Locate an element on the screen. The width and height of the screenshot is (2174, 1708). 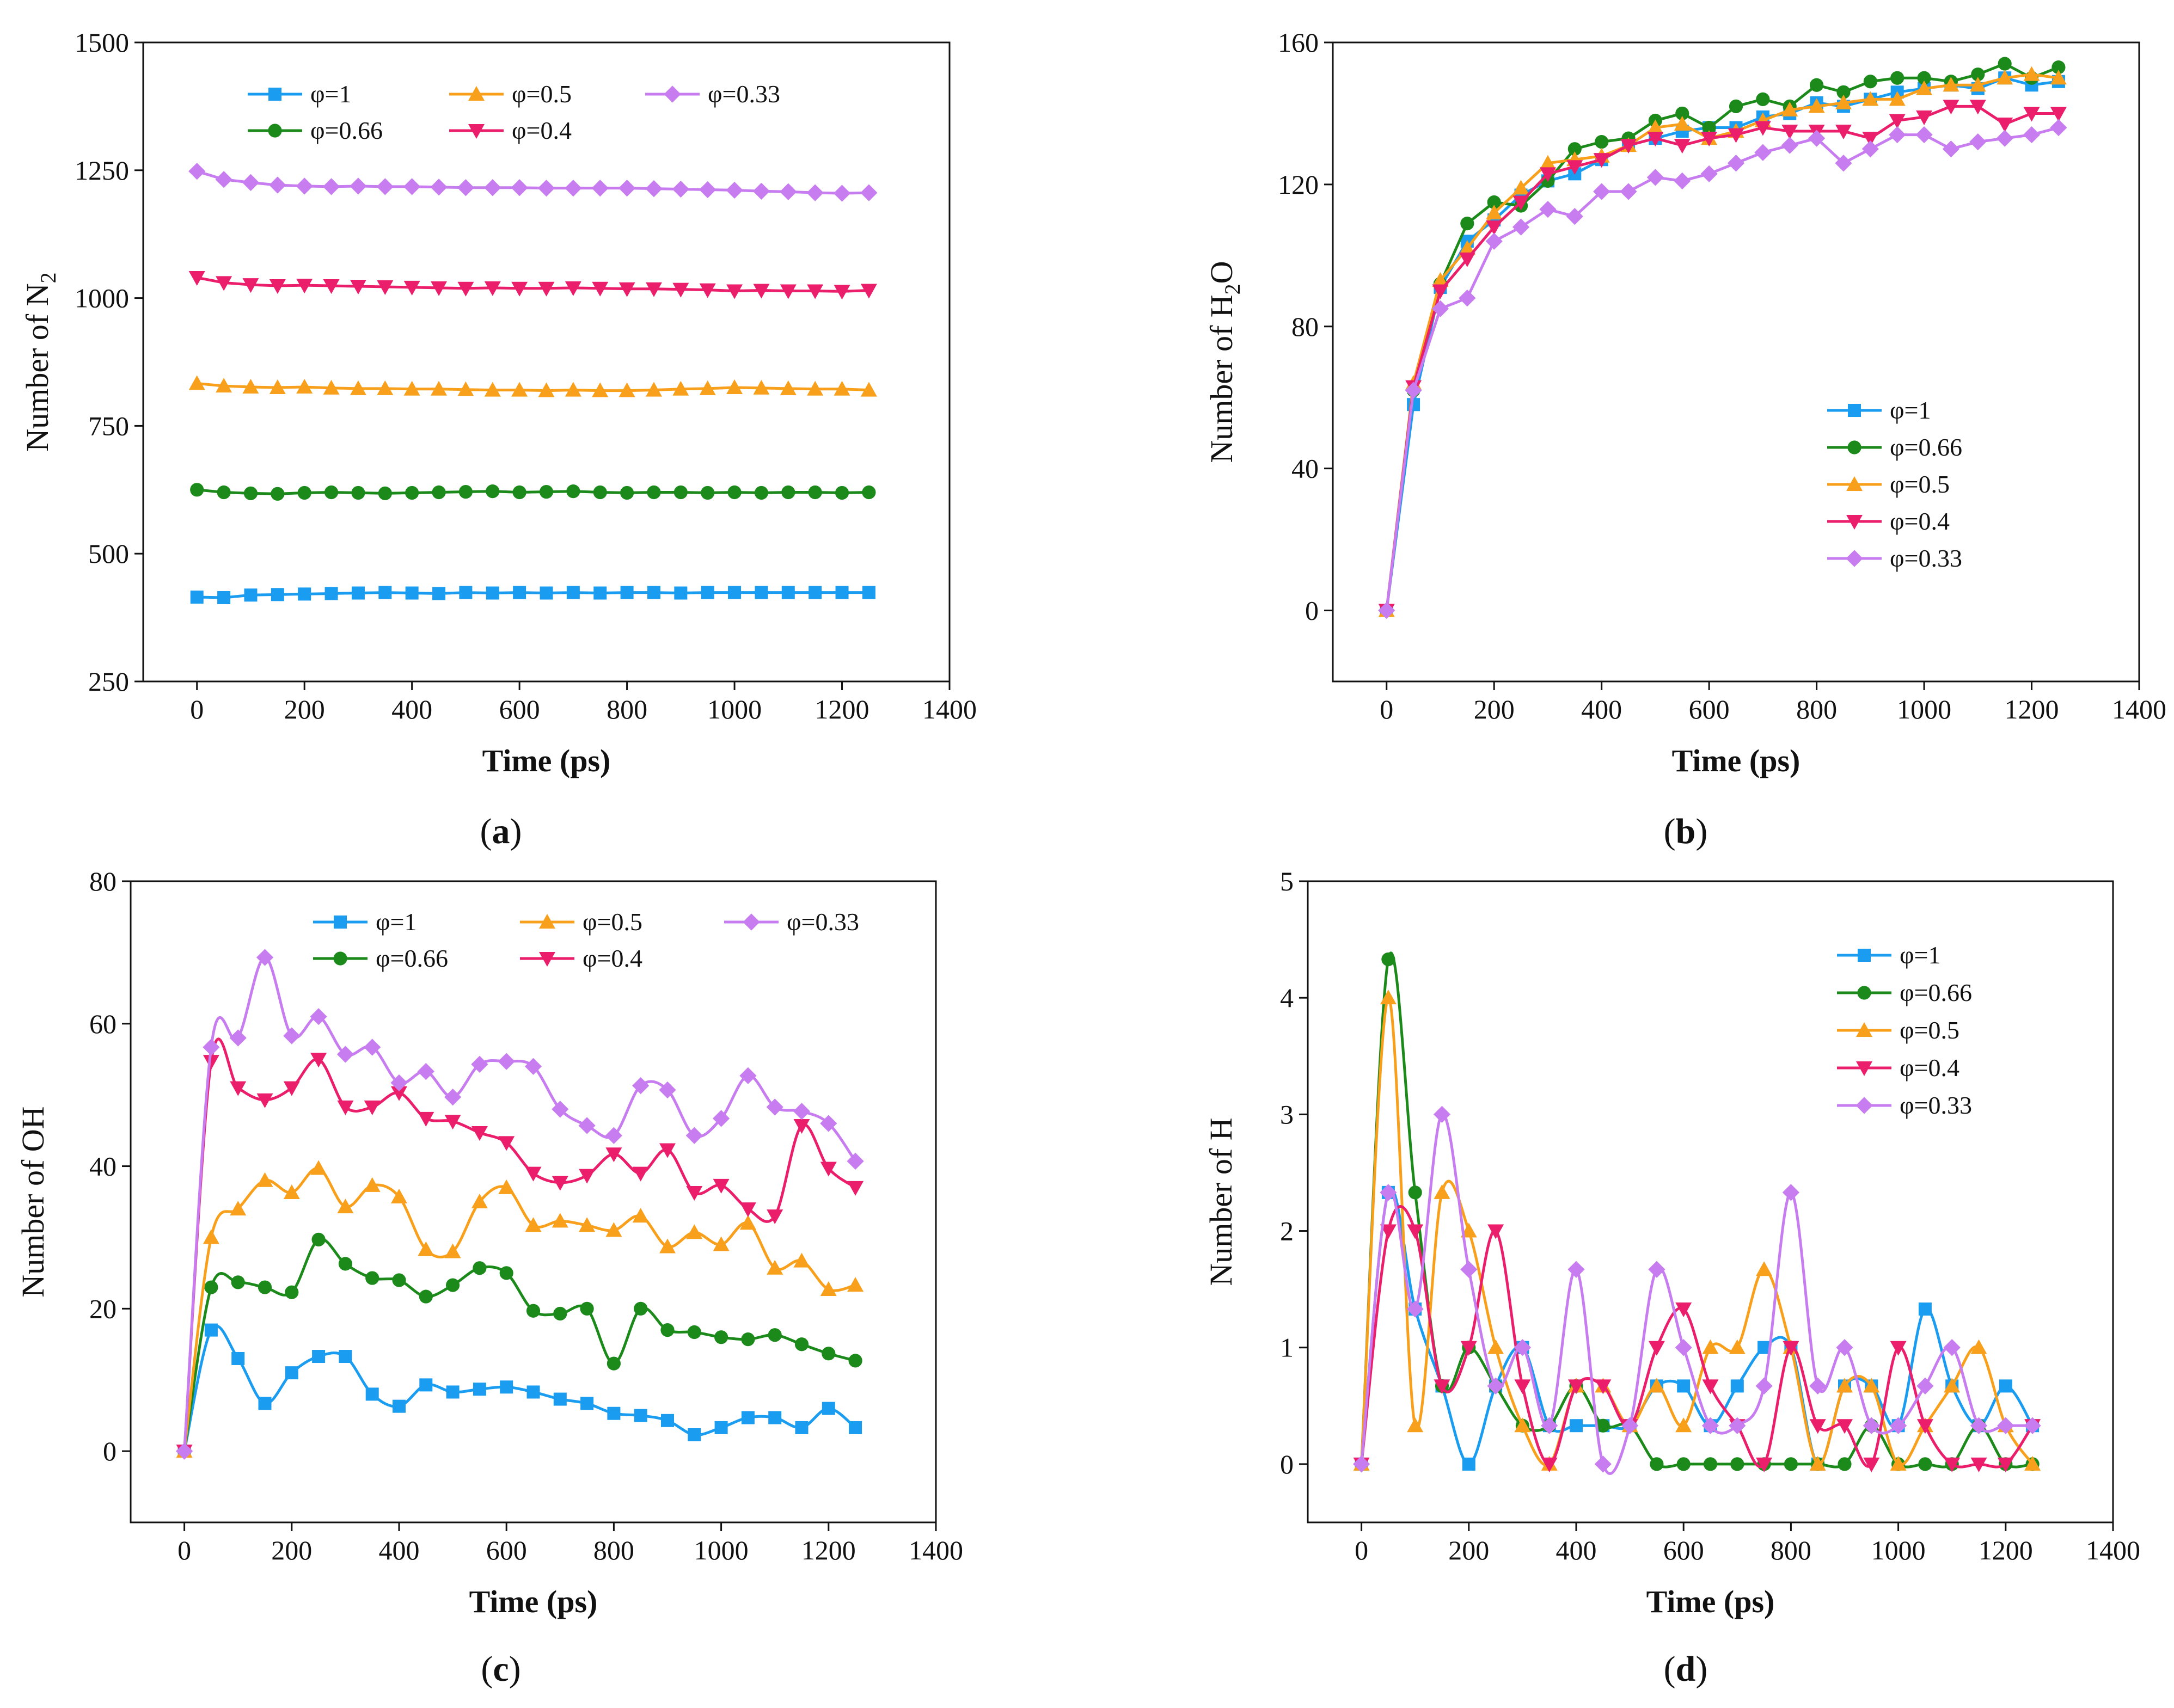
caption-c: (c) is located at coordinates (501, 1669).